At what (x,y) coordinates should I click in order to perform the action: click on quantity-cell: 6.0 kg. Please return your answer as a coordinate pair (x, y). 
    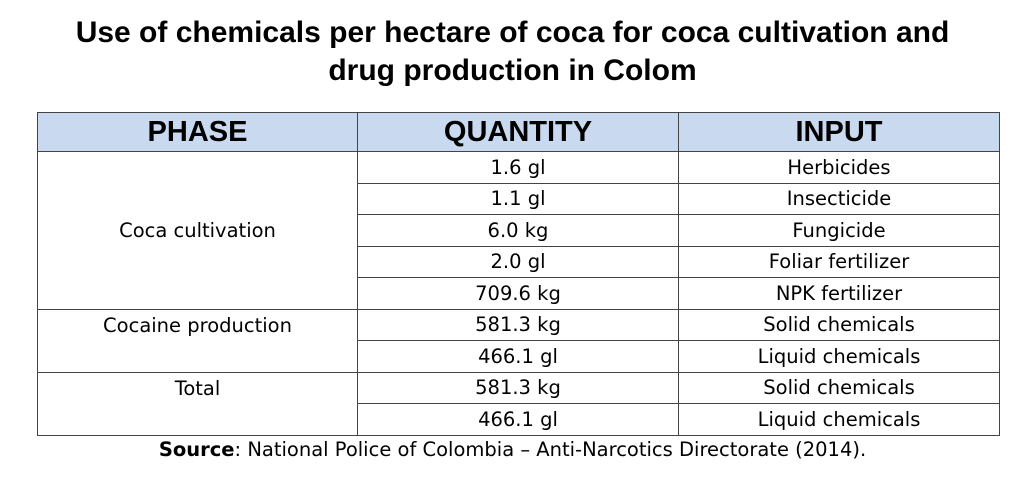
    Looking at the image, I should click on (518, 230).